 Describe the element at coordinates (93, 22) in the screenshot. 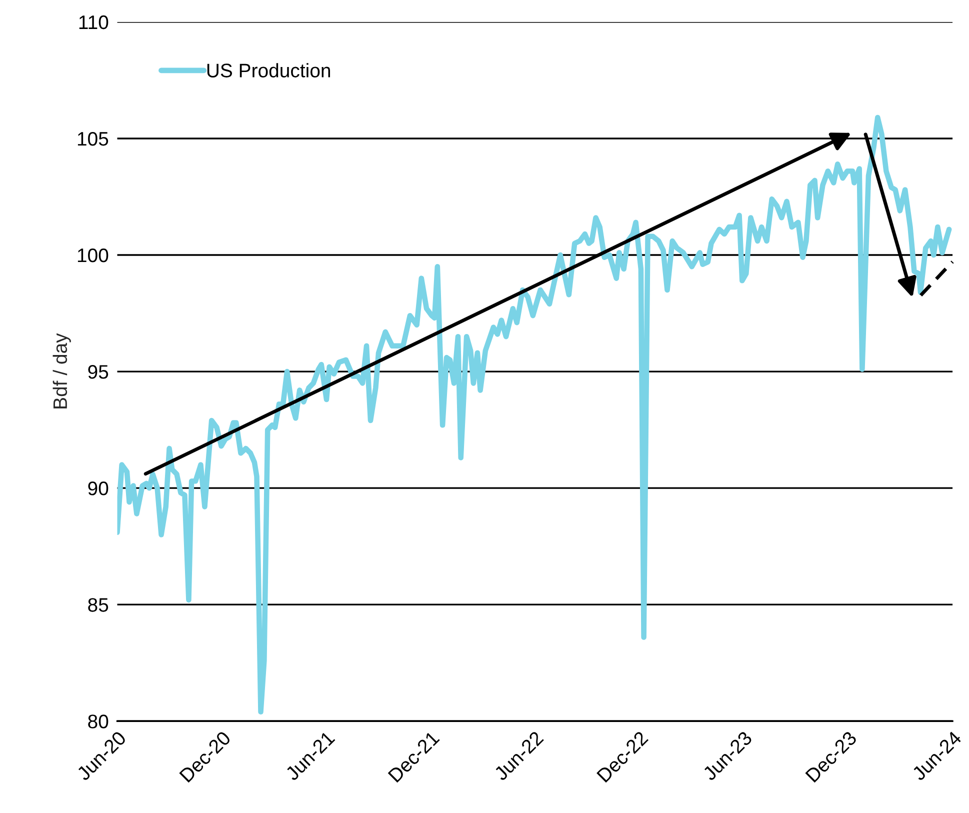

I see `y-tick-label: 110` at that location.